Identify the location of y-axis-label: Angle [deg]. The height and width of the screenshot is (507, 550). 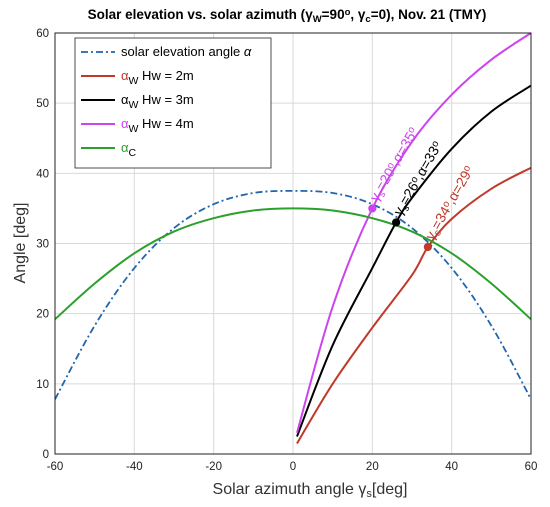
(20, 243).